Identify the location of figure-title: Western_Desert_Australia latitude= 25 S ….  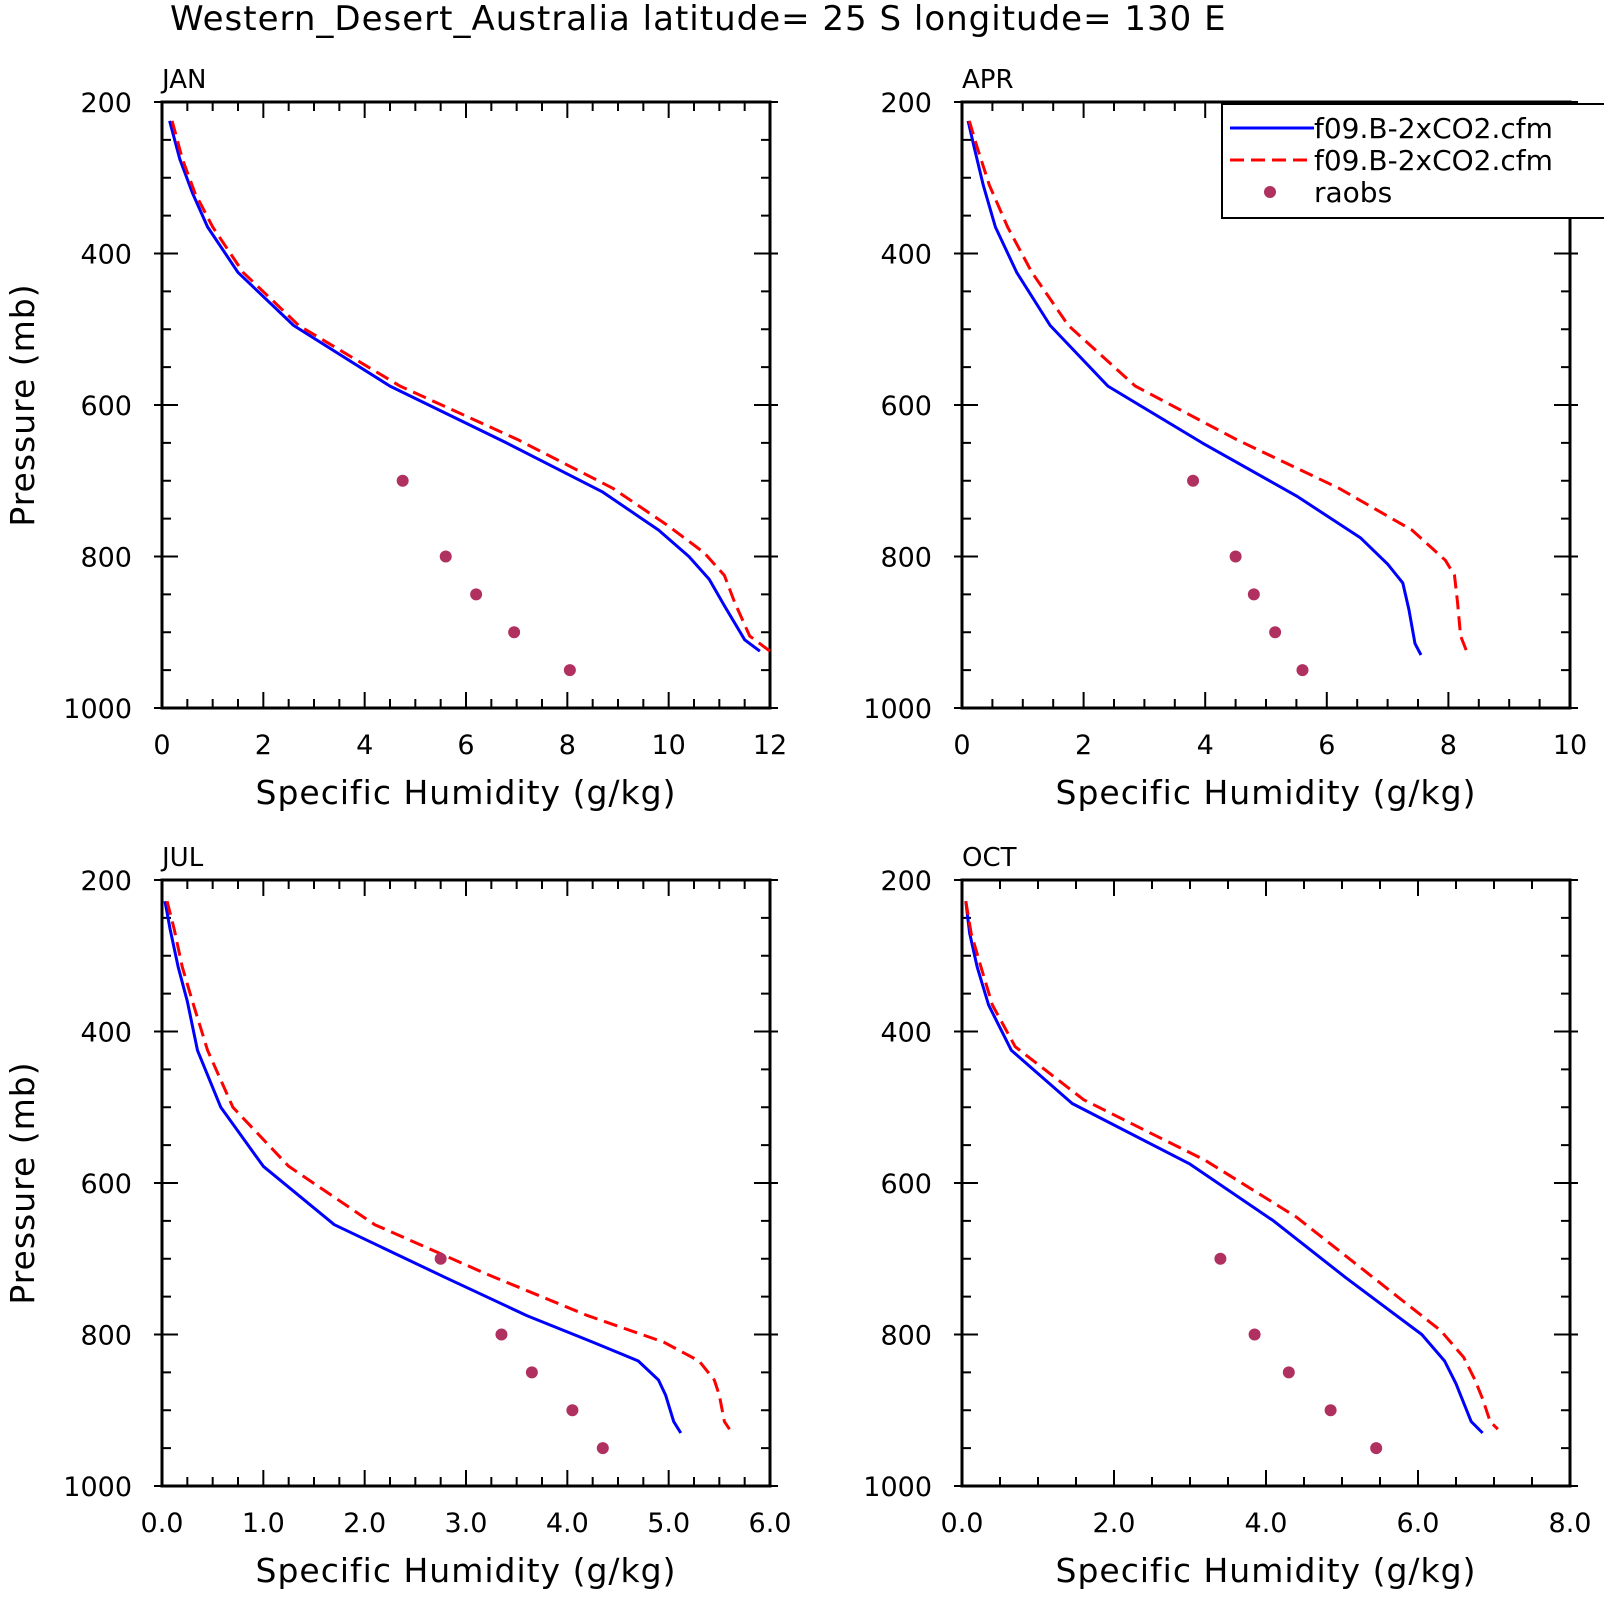
(698, 19).